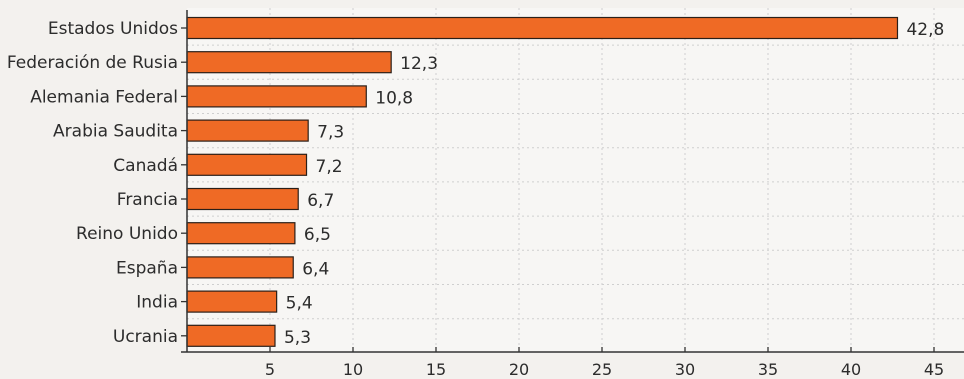 This screenshot has width=964, height=379. I want to click on value-label-8: 5,4, so click(299, 304).